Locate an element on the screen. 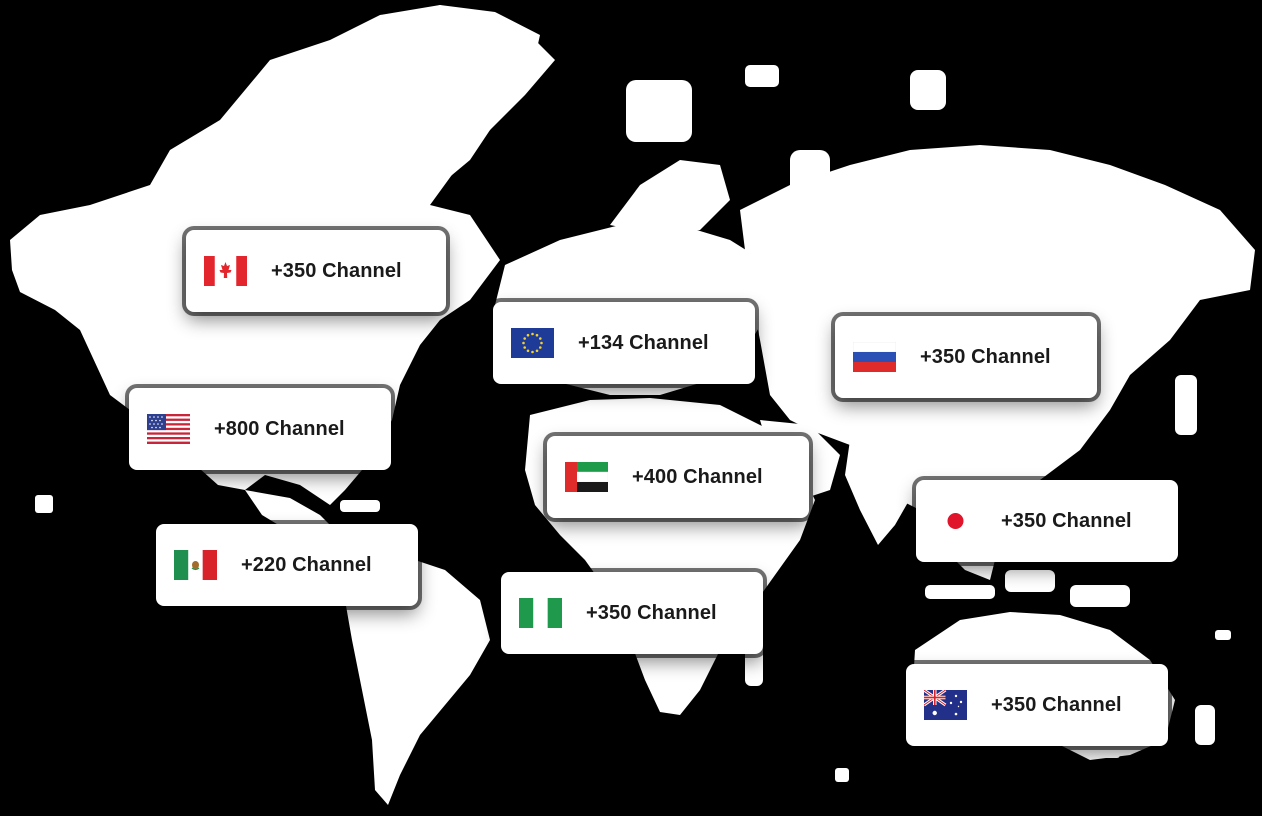 The image size is (1262, 816). mexico-flag-icon is located at coordinates (195, 565).